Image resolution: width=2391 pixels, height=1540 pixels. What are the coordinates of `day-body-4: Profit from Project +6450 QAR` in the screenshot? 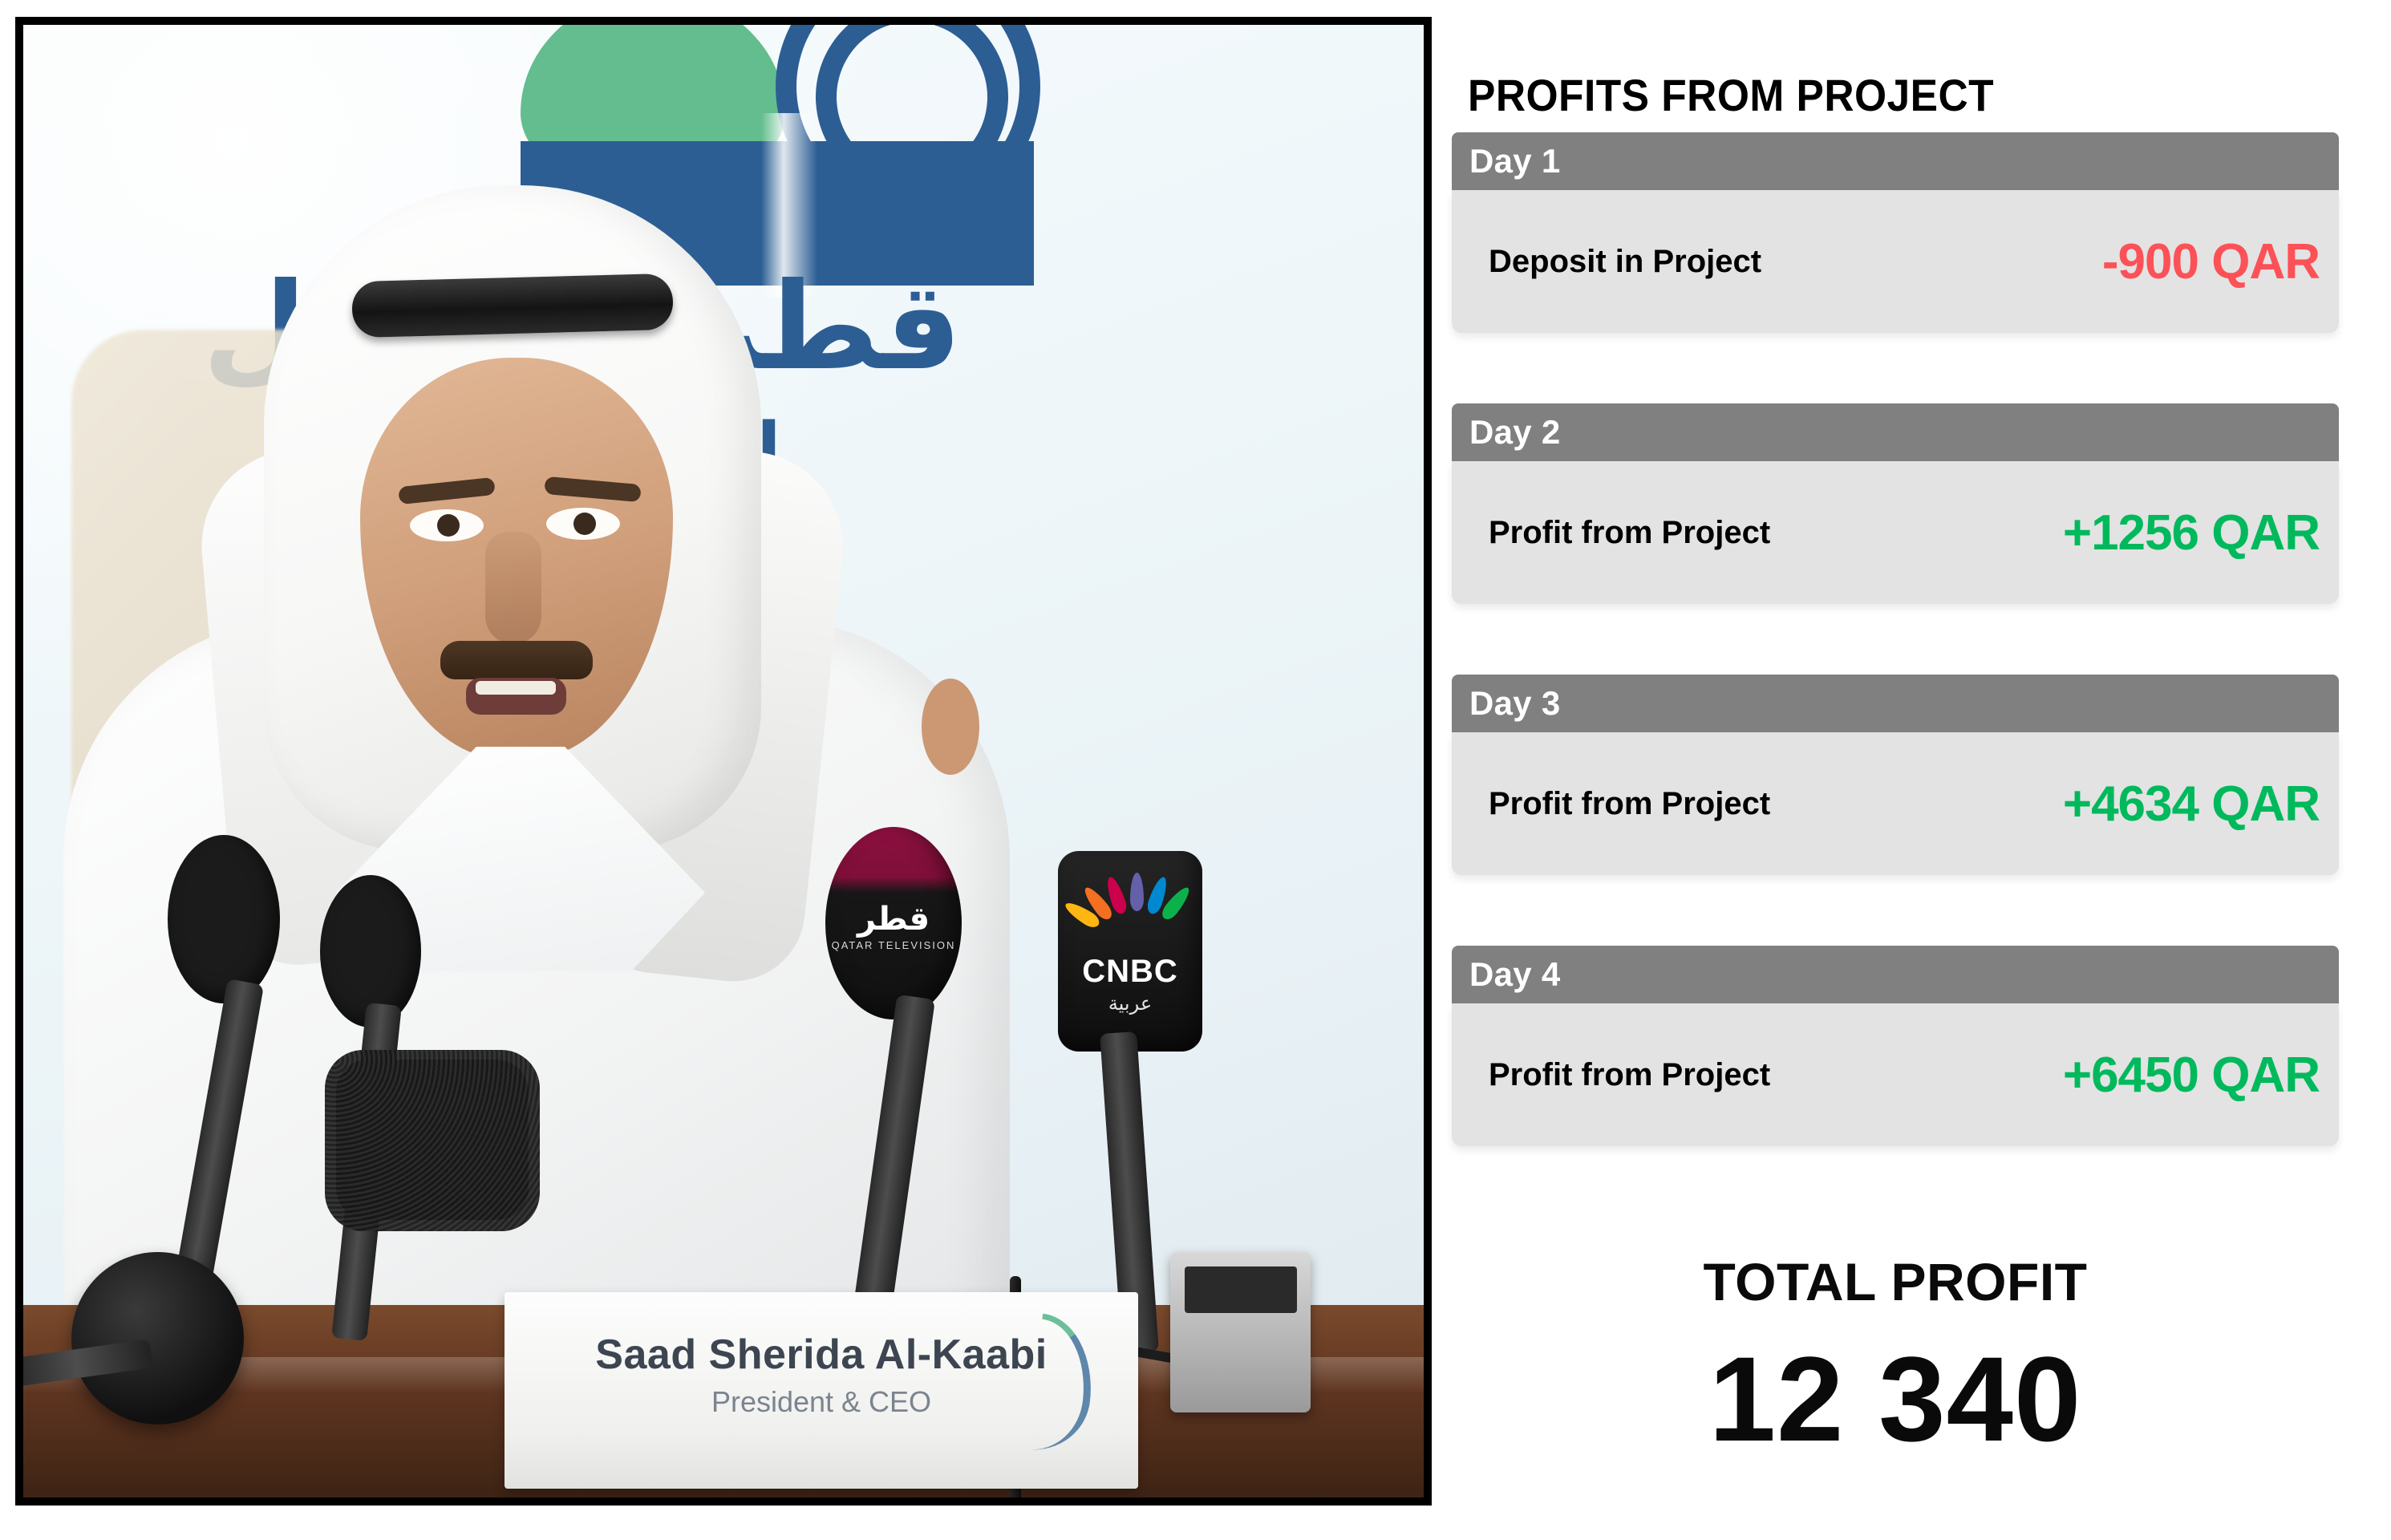 It's located at (1895, 1074).